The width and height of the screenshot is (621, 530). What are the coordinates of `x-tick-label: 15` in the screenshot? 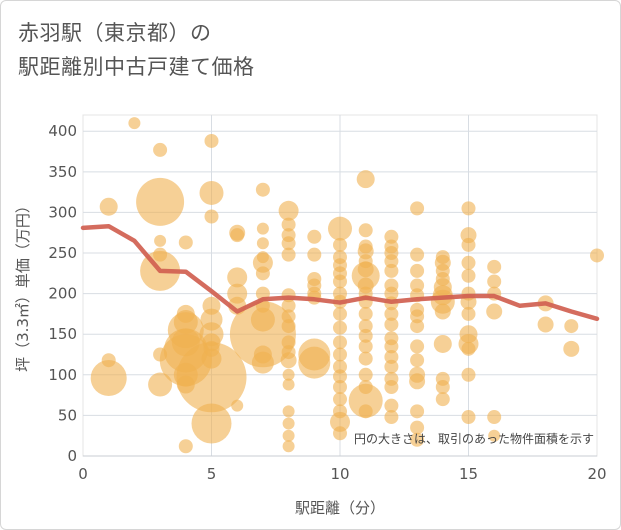 It's located at (468, 474).